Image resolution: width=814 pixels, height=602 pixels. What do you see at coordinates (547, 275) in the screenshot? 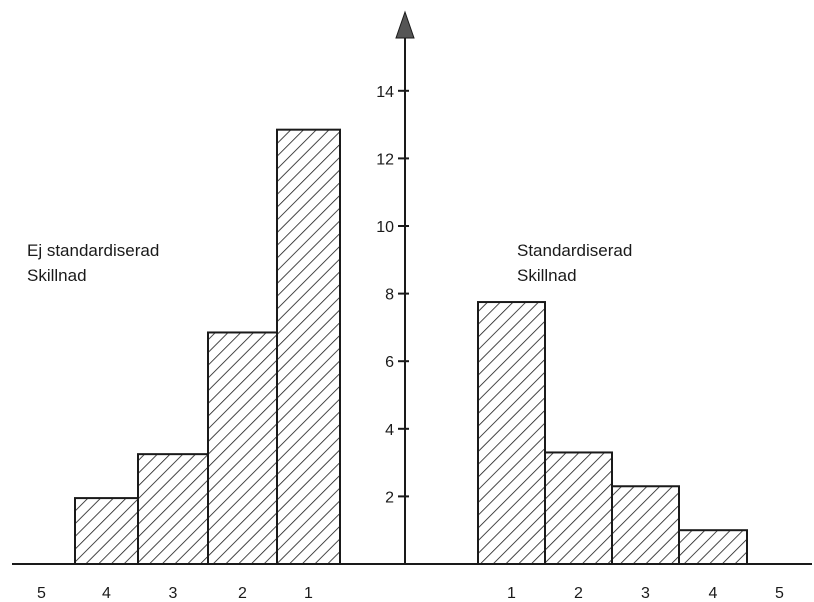
I see `right-panel-label-line2: Skillnad` at bounding box center [547, 275].